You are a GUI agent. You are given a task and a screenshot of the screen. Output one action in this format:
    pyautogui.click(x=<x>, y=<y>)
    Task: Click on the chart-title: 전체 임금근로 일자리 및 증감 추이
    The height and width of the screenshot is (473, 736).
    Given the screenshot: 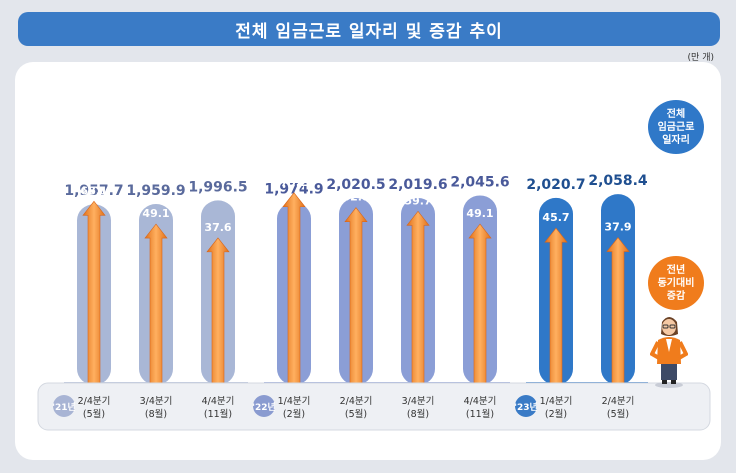 What is the action you would take?
    pyautogui.click(x=369, y=29)
    